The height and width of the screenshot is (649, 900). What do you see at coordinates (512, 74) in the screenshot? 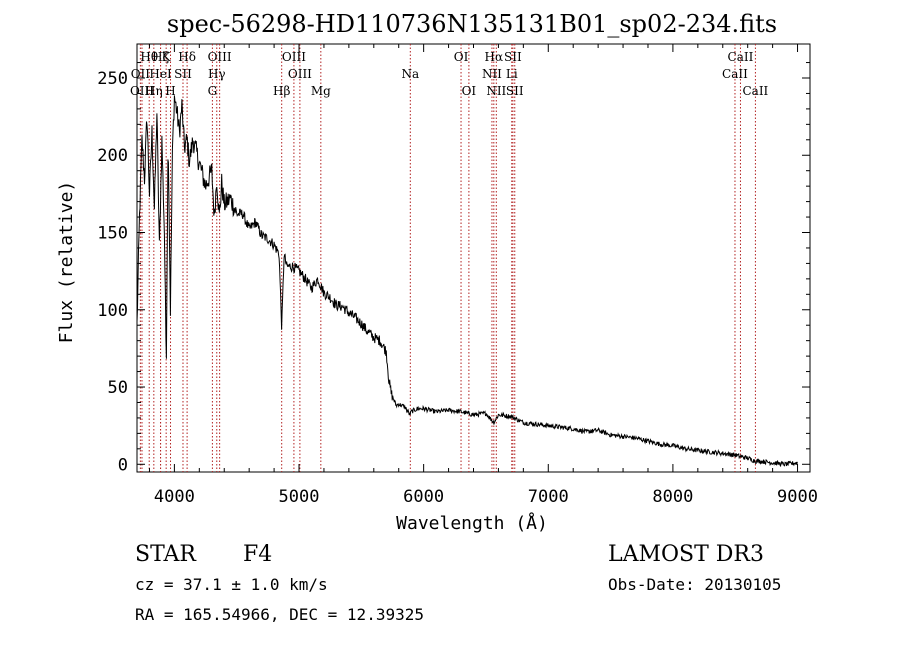
I see `spectral-line-label: Li` at bounding box center [512, 74].